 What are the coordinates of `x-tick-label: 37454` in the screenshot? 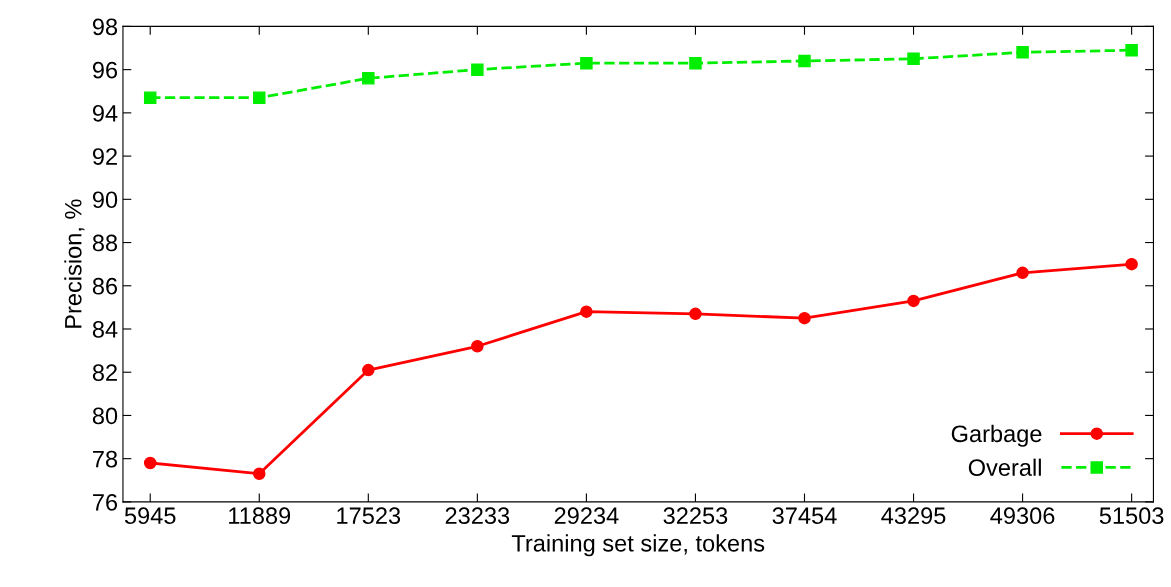 It's located at (804, 516).